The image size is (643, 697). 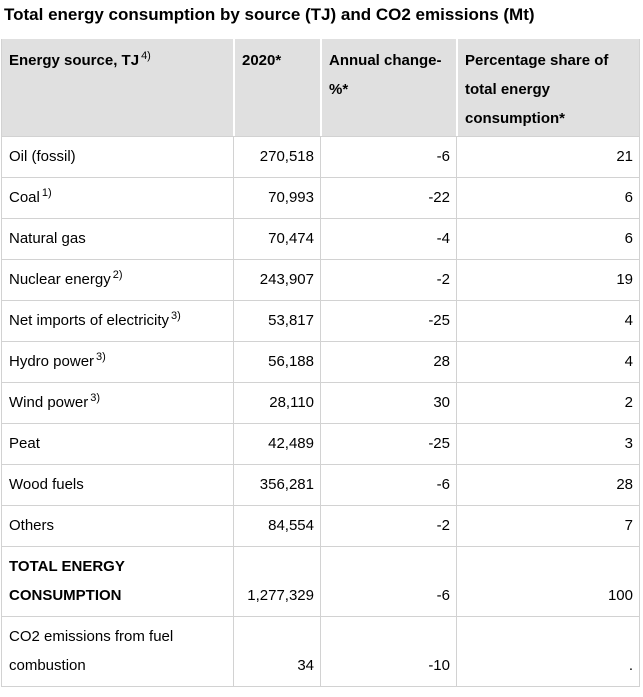 I want to click on share-cell: 21, so click(x=547, y=156).